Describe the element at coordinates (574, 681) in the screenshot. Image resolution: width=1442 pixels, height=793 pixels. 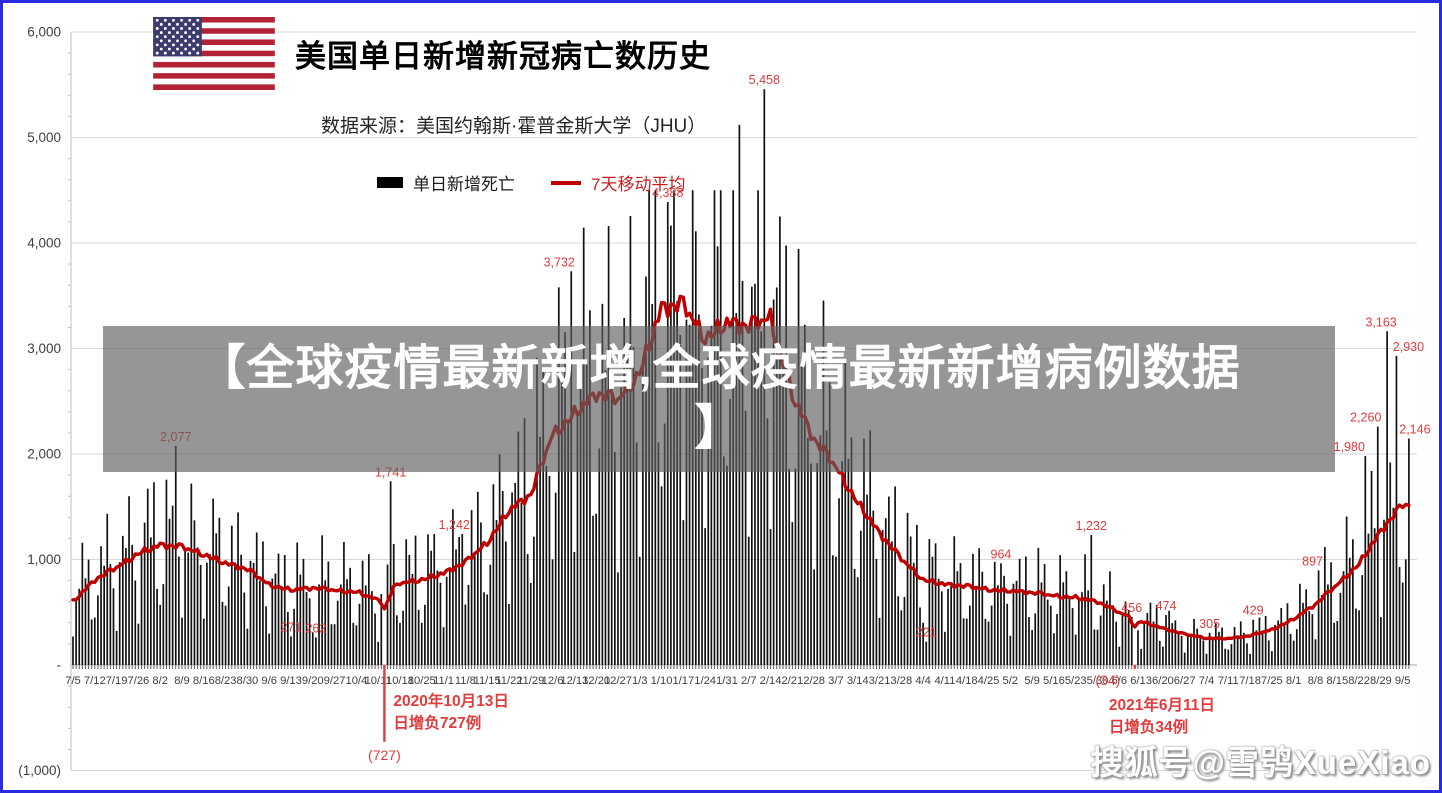
I see `x-tick-label: 12/13` at that location.